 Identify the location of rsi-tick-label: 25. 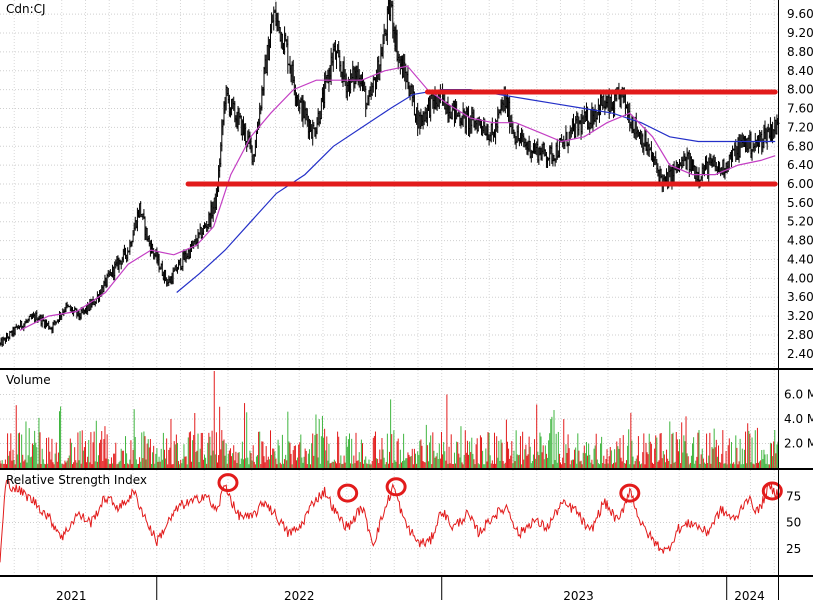
(793, 549).